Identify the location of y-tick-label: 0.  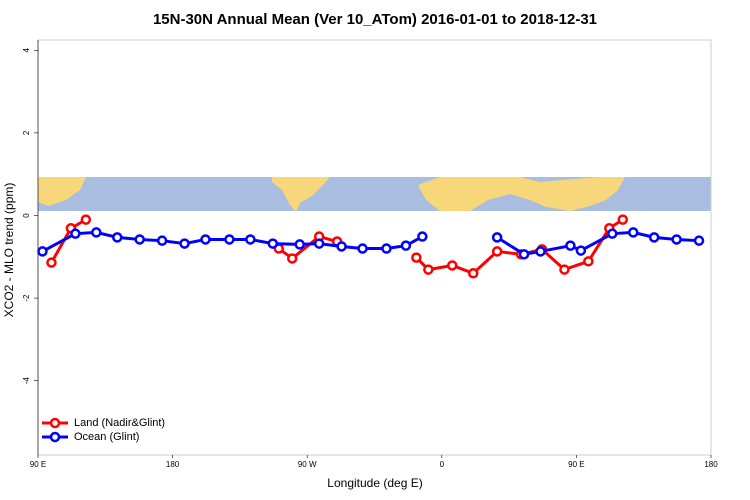
(26, 215).